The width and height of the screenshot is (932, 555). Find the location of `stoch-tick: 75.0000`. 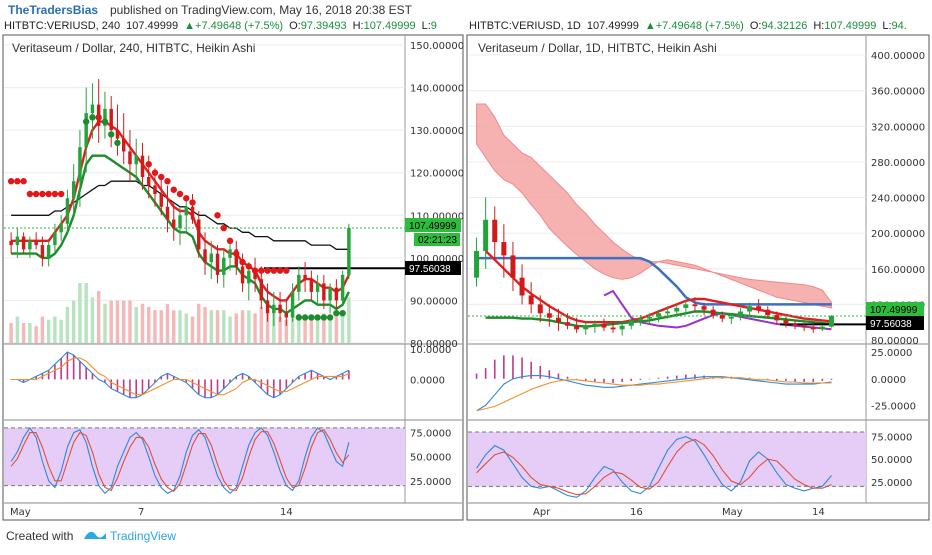

stoch-tick: 75.0000 is located at coordinates (430, 434).